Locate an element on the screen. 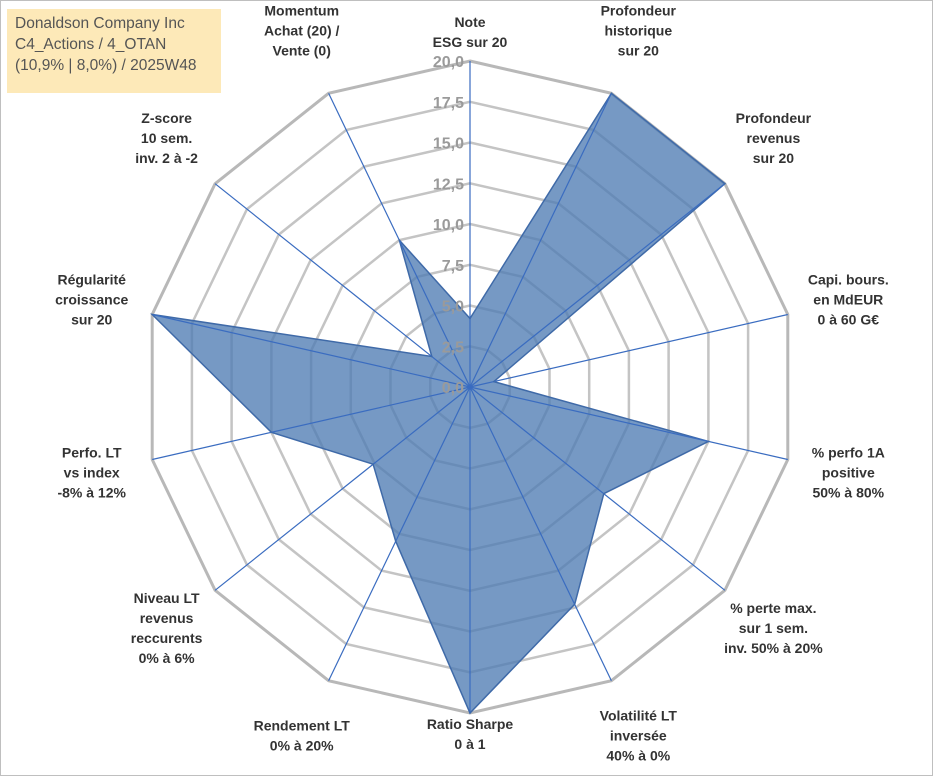 The image size is (933, 777). axis-label-line: Capi. bours. is located at coordinates (848, 280).